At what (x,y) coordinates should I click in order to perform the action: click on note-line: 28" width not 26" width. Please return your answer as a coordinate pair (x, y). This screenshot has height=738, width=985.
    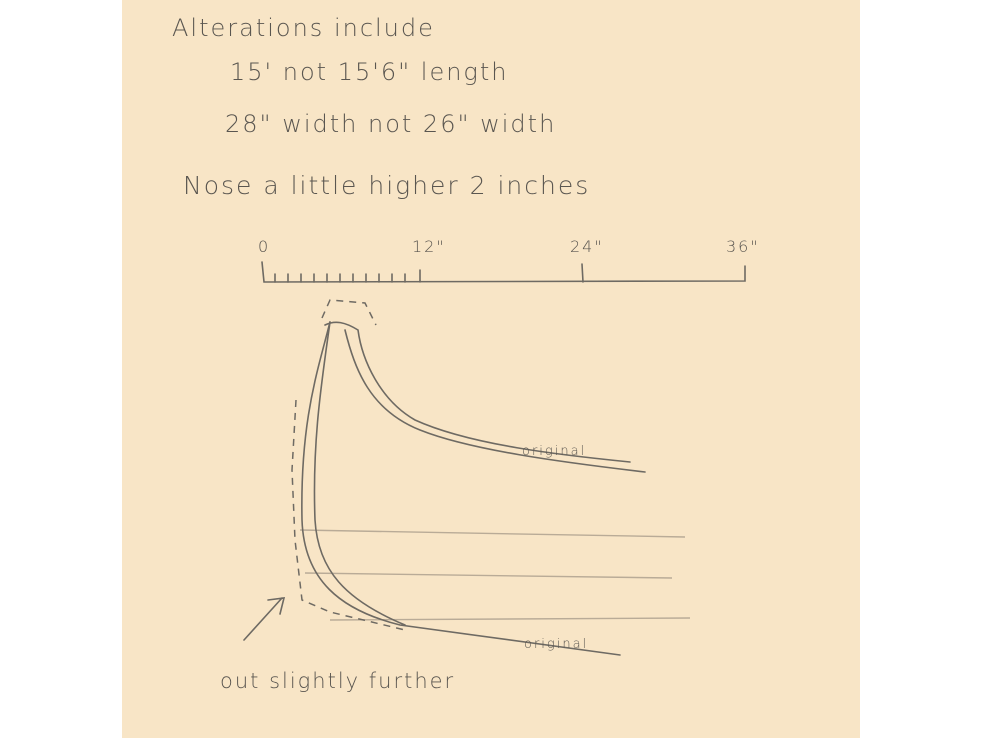
    Looking at the image, I should click on (390, 124).